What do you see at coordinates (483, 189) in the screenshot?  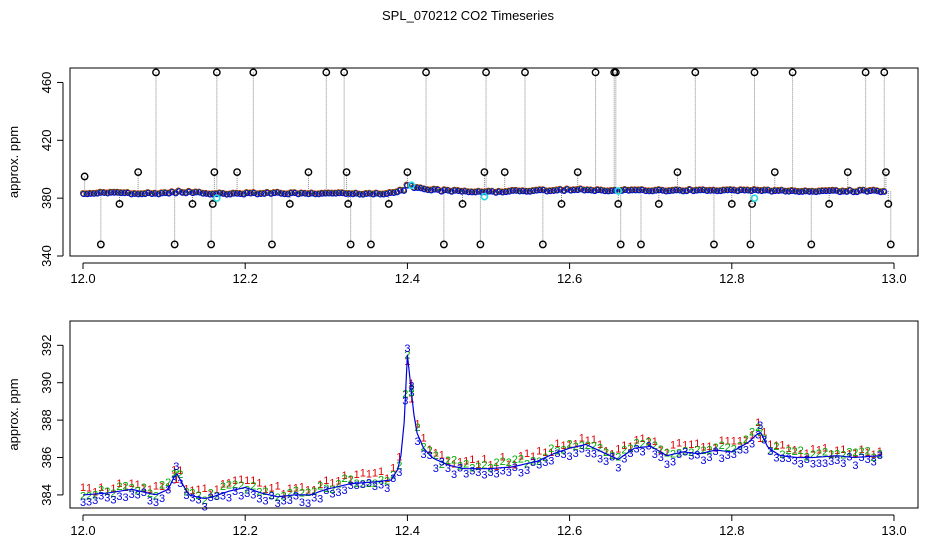 I see `top-baseline-points` at bounding box center [483, 189].